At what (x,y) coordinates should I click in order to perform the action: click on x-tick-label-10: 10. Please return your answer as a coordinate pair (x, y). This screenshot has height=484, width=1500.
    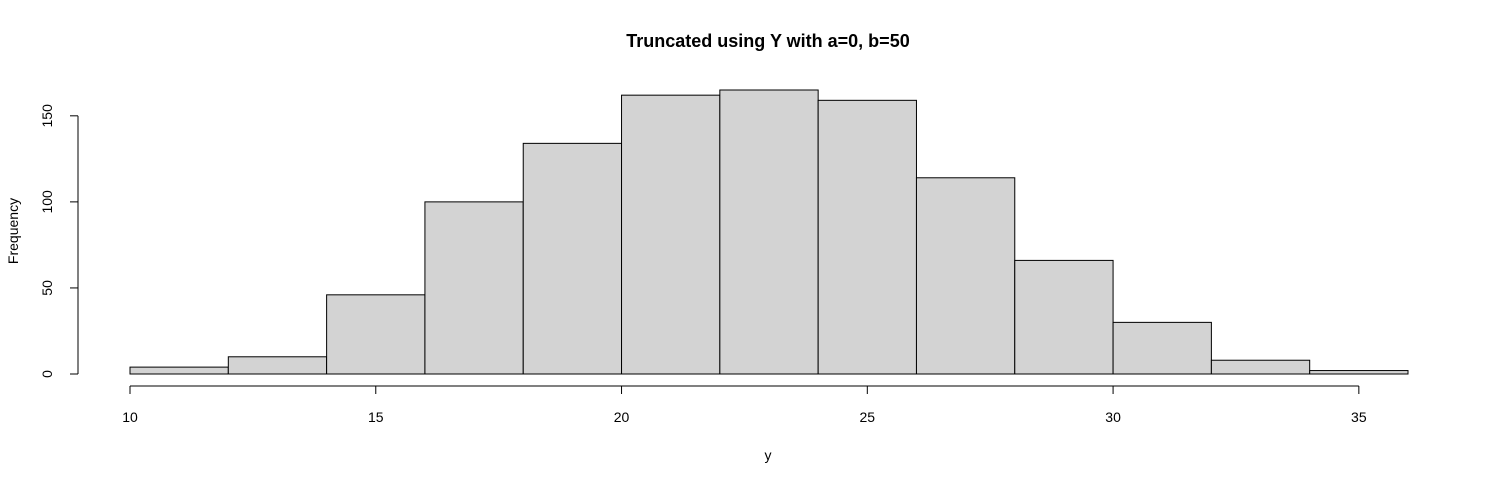
    Looking at the image, I should click on (130, 417).